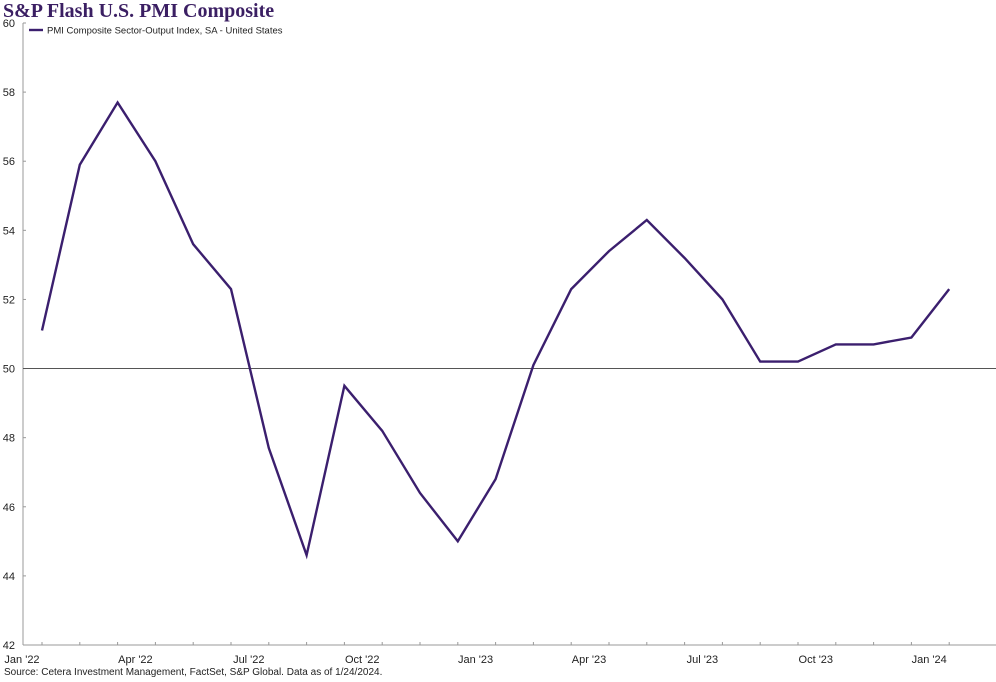 This screenshot has height=682, width=996. I want to click on x-tick-label: Jan '22, so click(21, 660).